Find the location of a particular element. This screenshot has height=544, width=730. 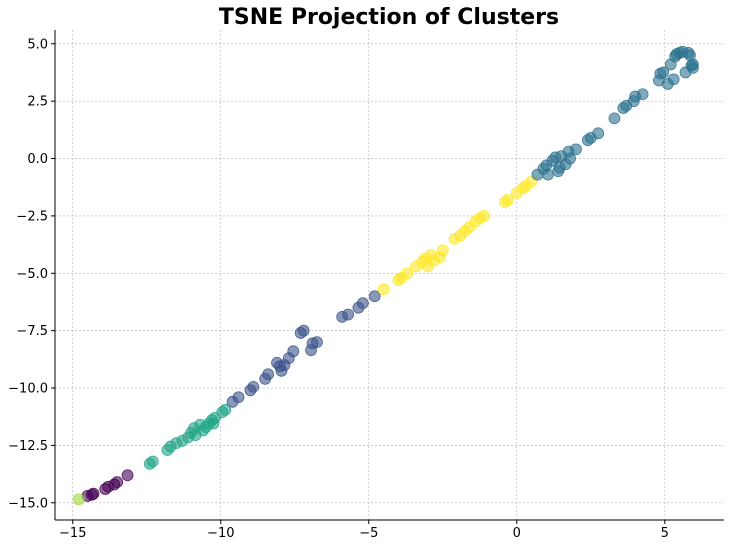

x-tick-label: −15 is located at coordinates (72, 533).